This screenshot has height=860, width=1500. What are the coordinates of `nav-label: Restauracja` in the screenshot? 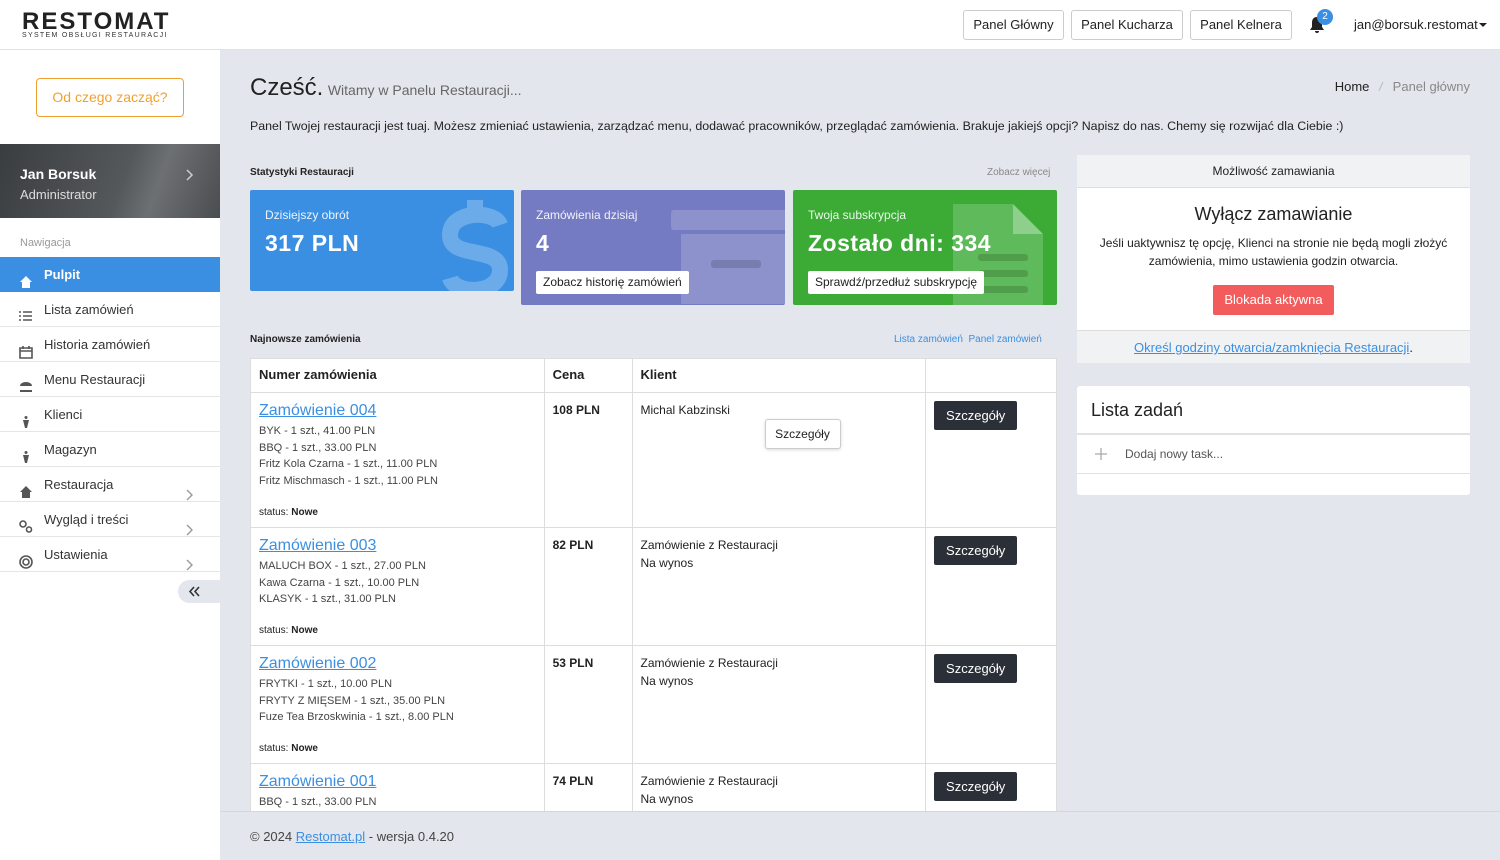 It's located at (79, 484).